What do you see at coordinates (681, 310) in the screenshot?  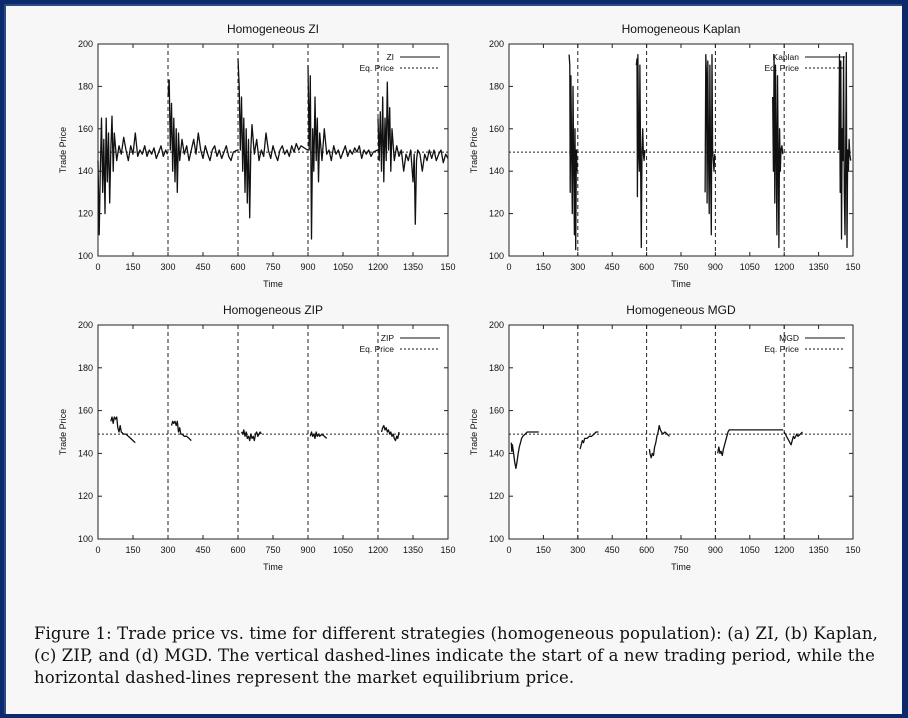 I see `chart-title: Homogeneous MGD` at bounding box center [681, 310].